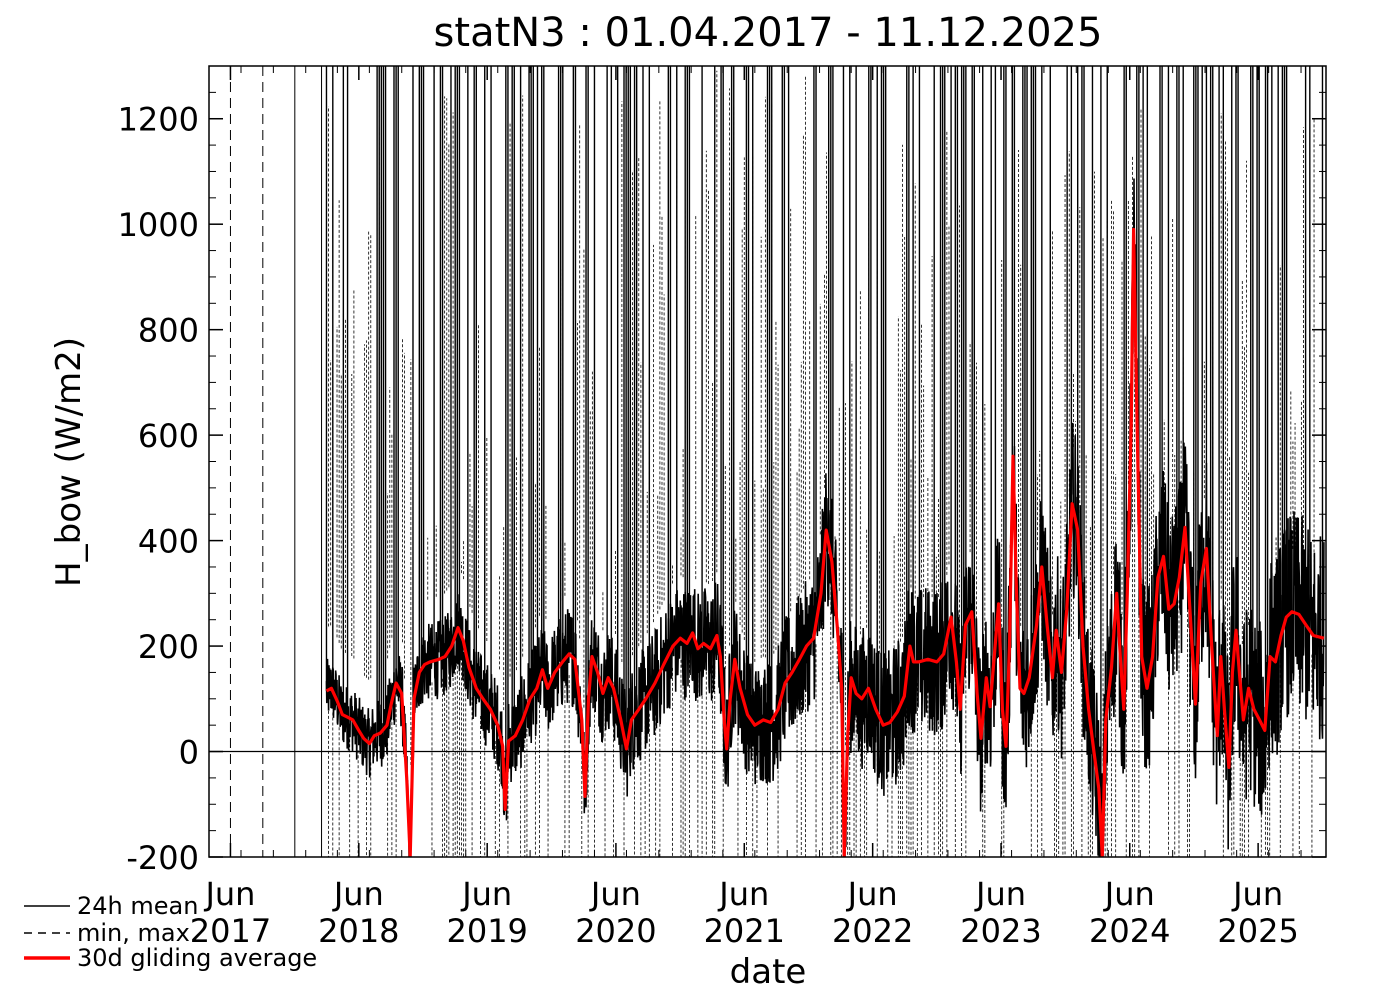  I want to click on y-tick-label: 400, so click(168, 542).